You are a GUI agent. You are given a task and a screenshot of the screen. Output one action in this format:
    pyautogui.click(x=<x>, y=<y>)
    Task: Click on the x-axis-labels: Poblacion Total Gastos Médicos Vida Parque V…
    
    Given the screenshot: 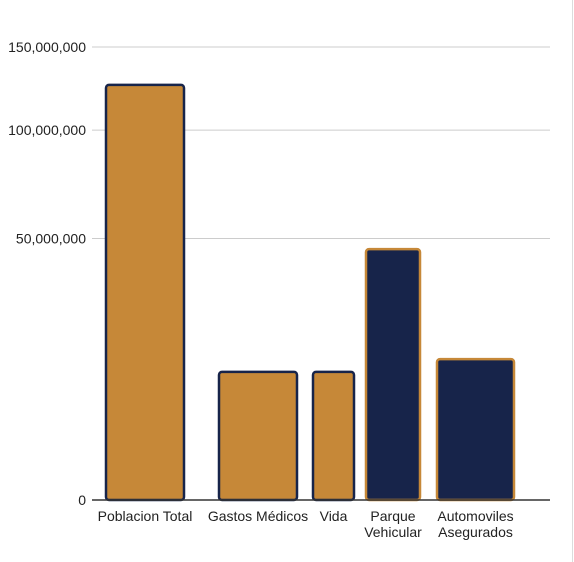 What is the action you would take?
    pyautogui.click(x=306, y=524)
    